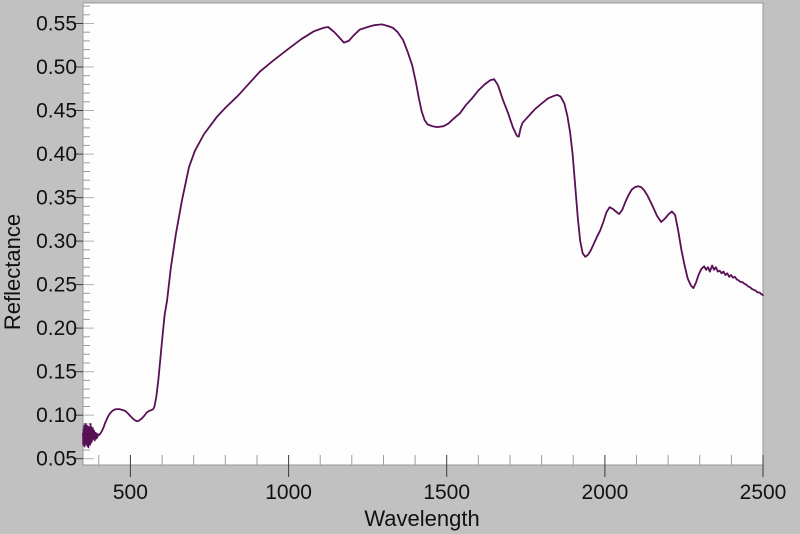  What do you see at coordinates (56, 24) in the screenshot?
I see `y-tick-label: 0.55` at bounding box center [56, 24].